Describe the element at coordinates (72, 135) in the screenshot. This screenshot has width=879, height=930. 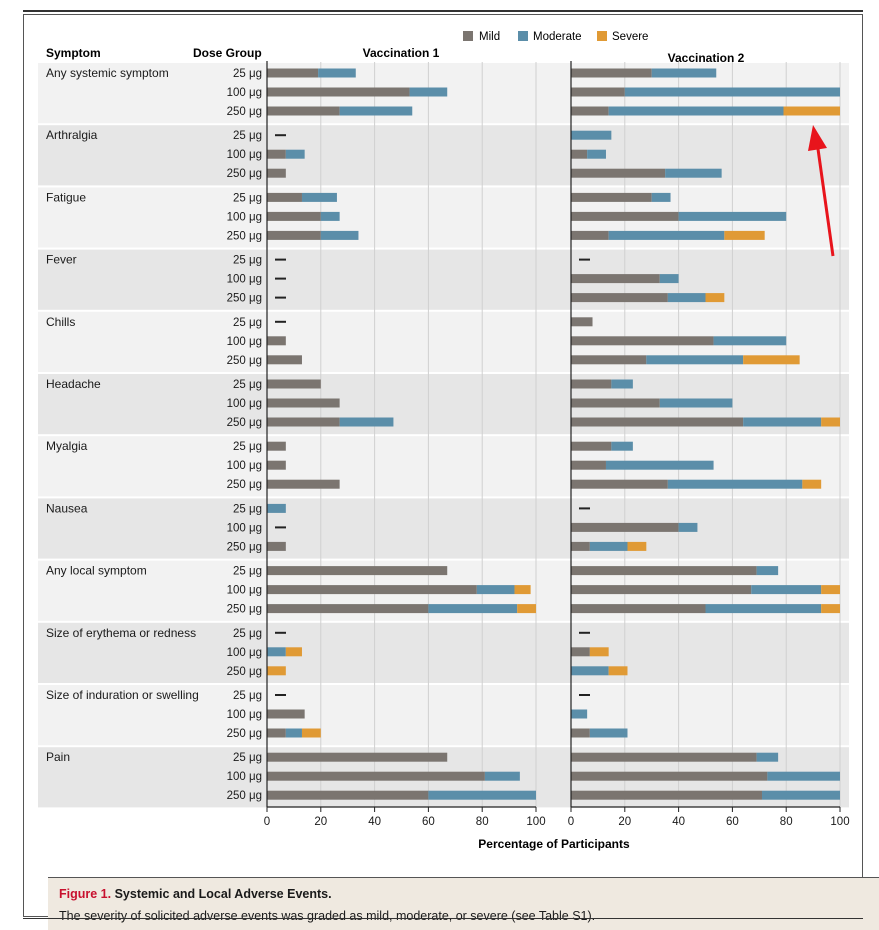
I see `symptom-label: Arthralgia` at that location.